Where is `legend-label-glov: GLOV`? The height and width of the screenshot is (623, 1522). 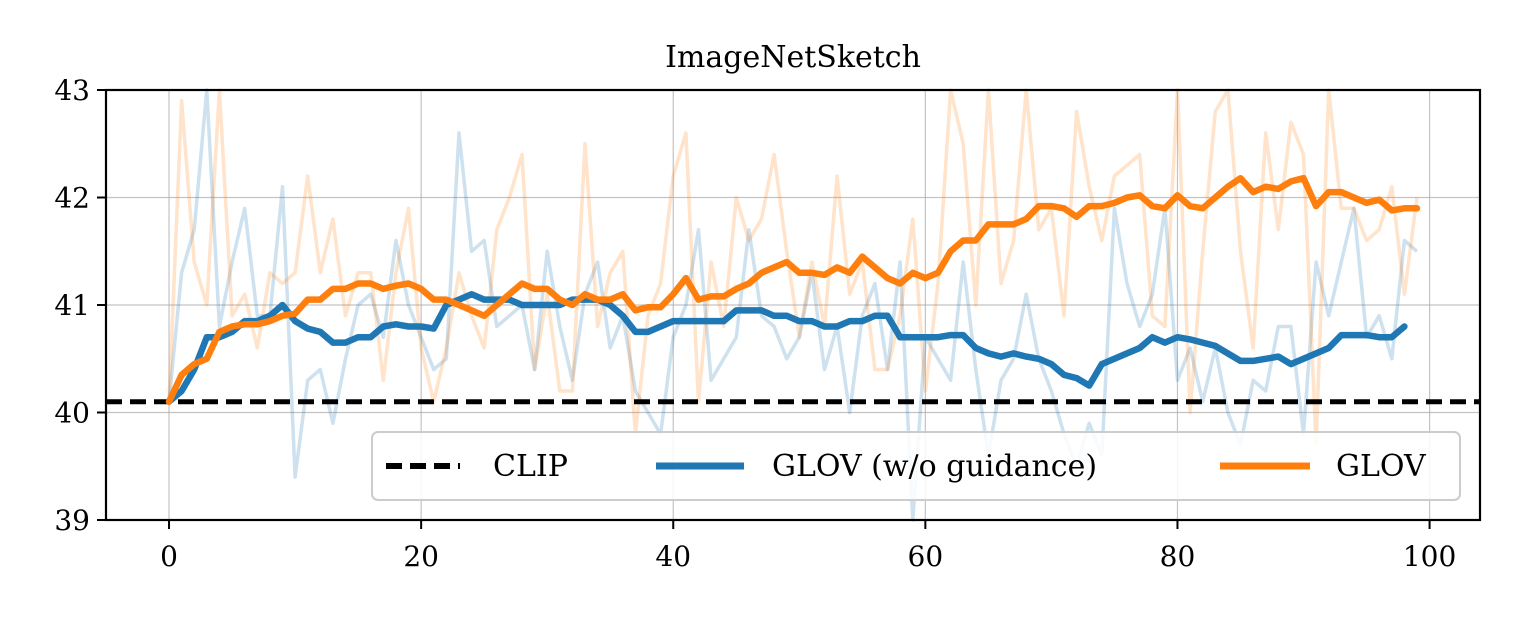 legend-label-glov: GLOV is located at coordinates (1381, 466).